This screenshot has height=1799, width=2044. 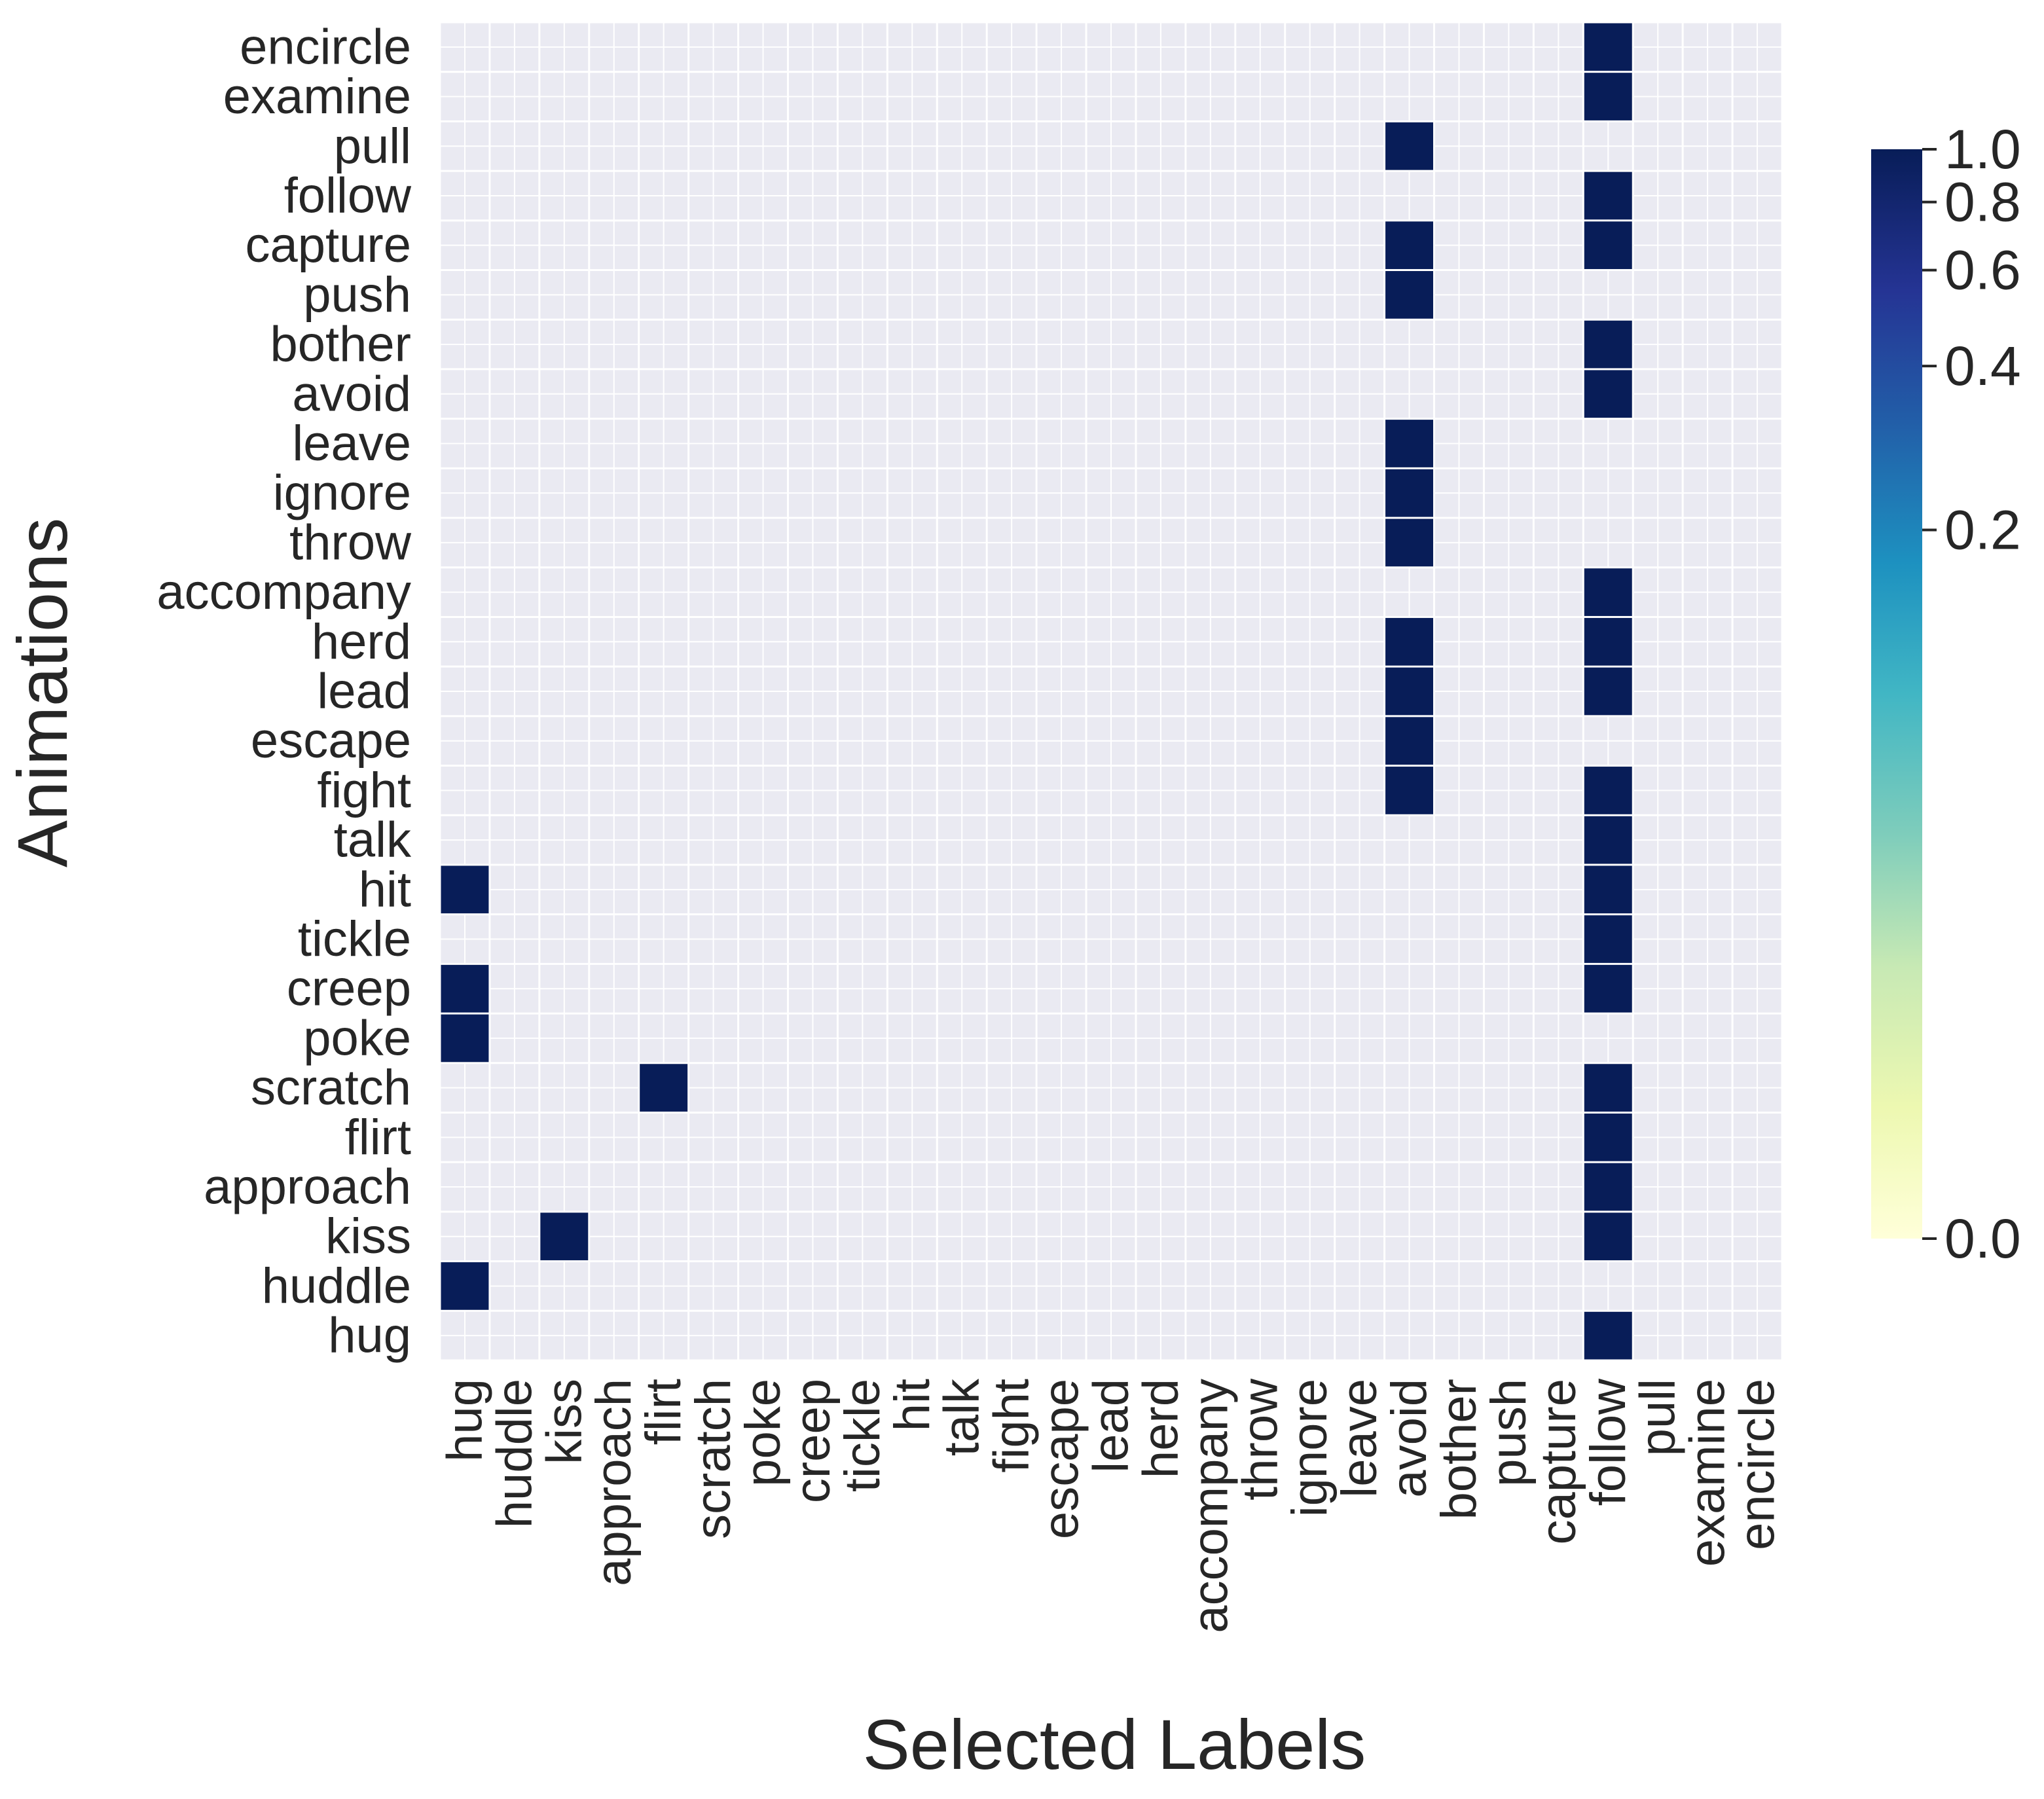 I want to click on colorbar-tick-label: 0.0, so click(x=1983, y=1238).